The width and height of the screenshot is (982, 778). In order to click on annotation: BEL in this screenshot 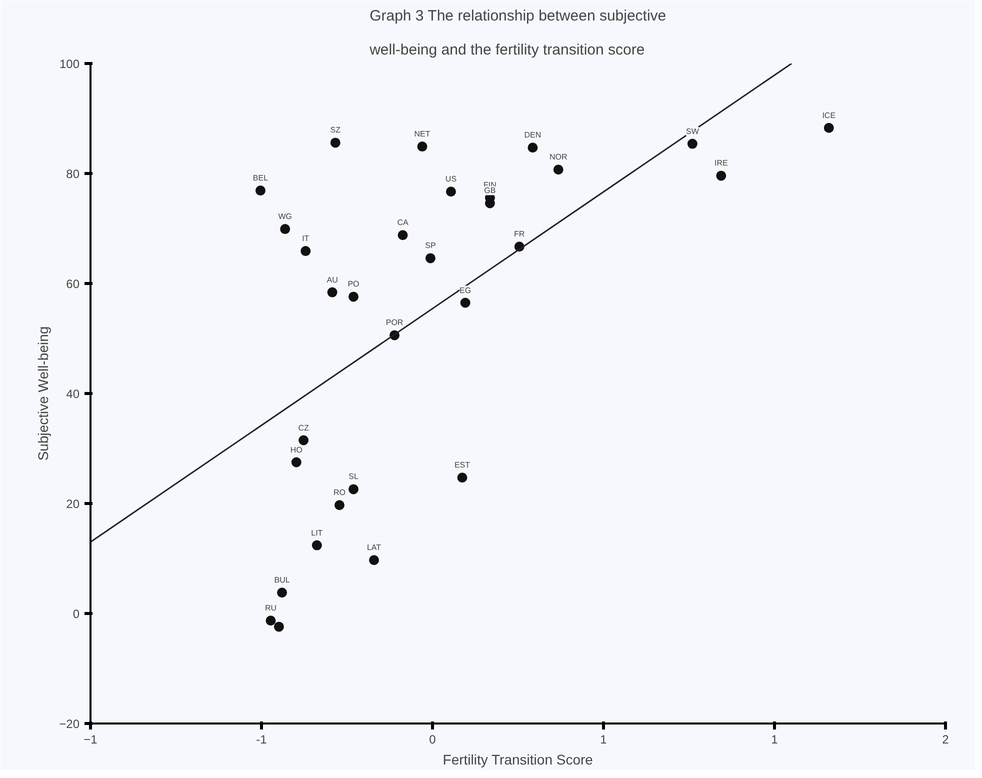, I will do `click(260, 178)`.